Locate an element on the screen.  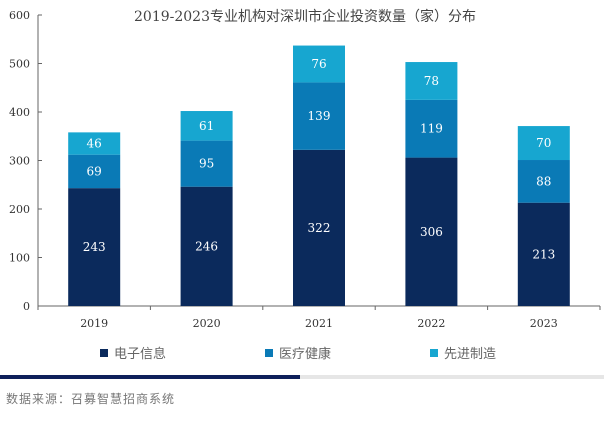
legend-label: 医疗健康 is located at coordinates (305, 354).